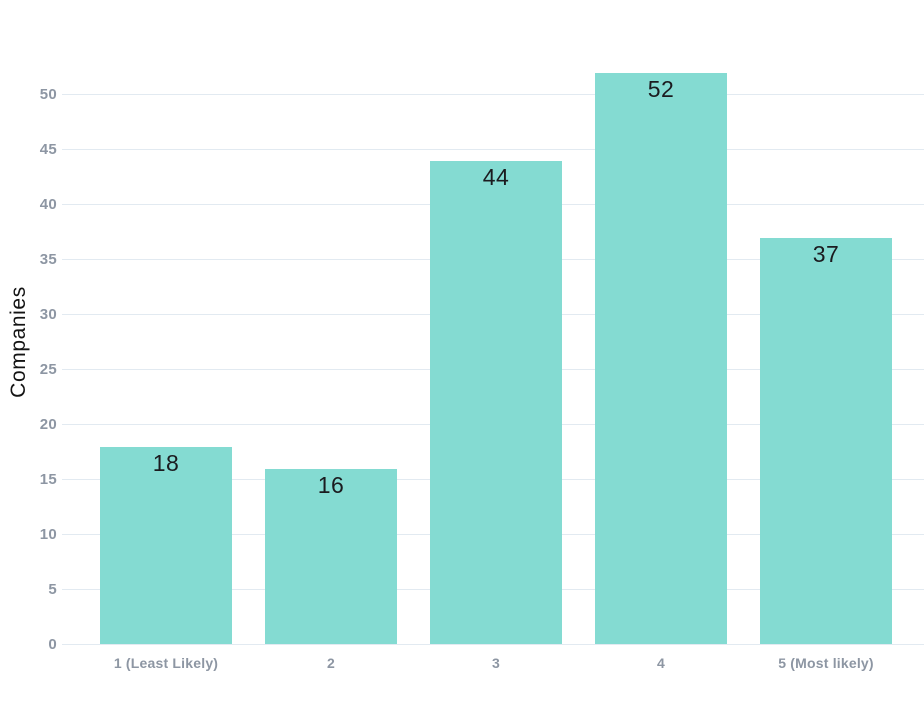  I want to click on y-tick-label-0: 0, so click(52, 645).